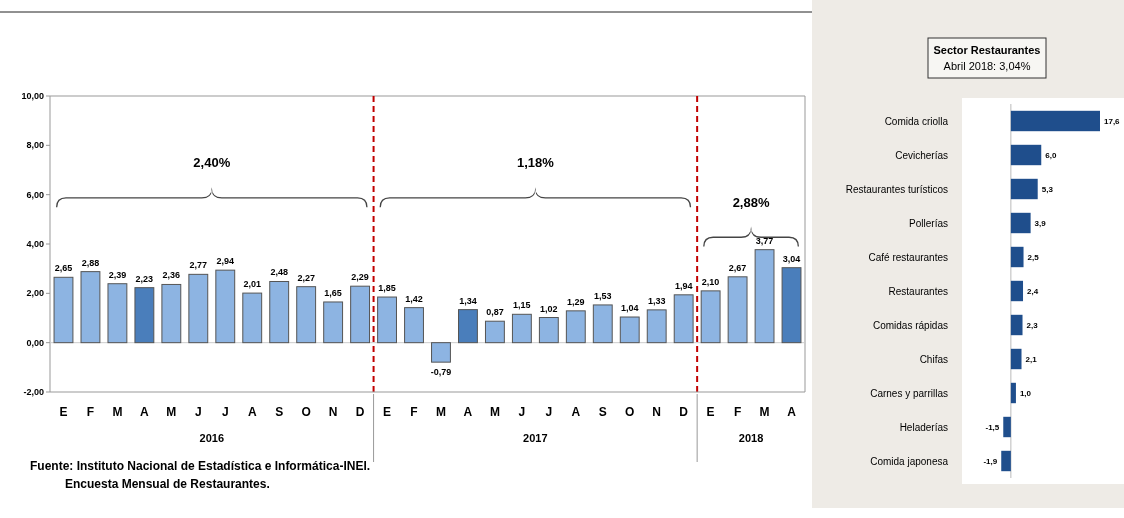 This screenshot has width=1124, height=518. Describe the element at coordinates (910, 325) in the screenshot. I see `y-tick-label: Comidas rápidas` at that location.